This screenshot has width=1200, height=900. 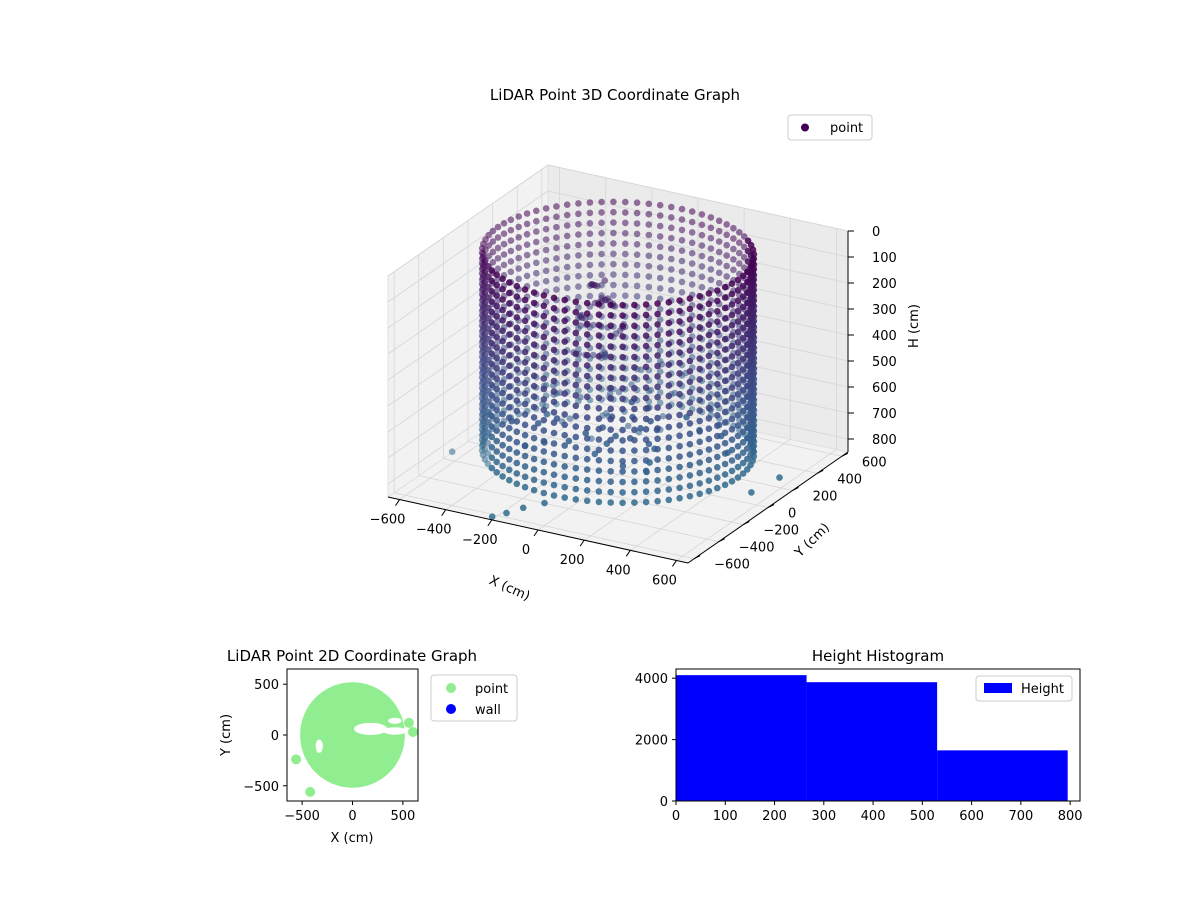 What do you see at coordinates (741, 738) in the screenshot?
I see `histogram-bar` at bounding box center [741, 738].